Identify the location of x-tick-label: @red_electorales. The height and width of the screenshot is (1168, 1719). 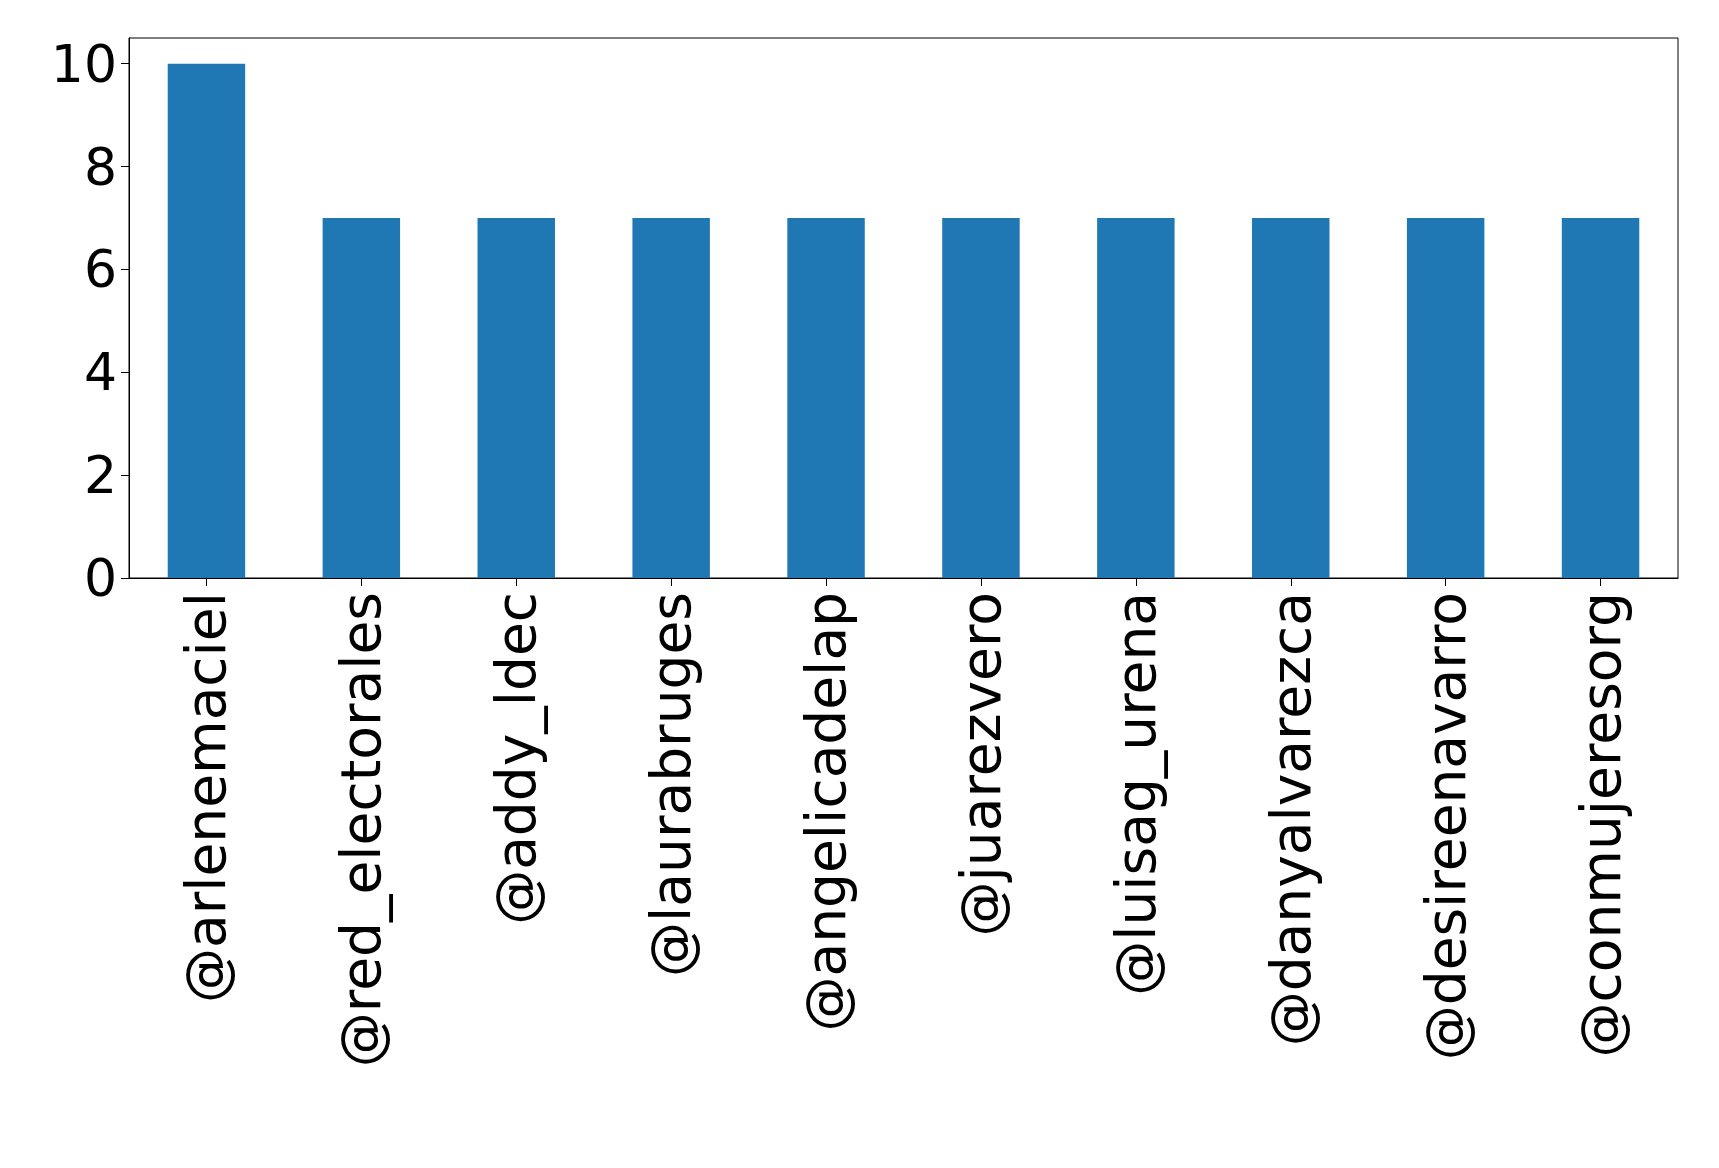
(361, 830).